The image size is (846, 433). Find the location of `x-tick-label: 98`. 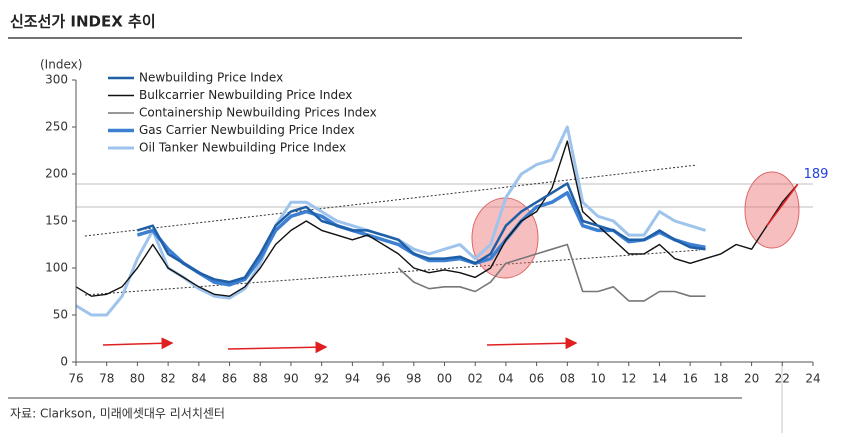

x-tick-label: 98 is located at coordinates (413, 379).